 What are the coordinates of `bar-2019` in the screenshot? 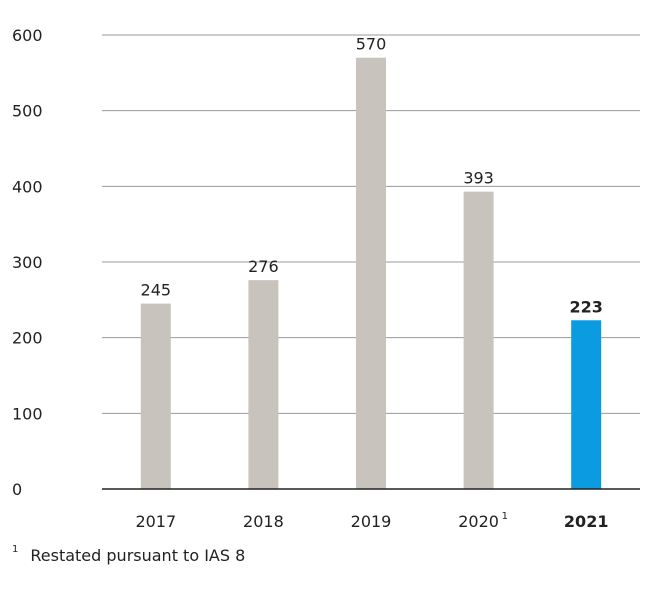 It's located at (371, 273).